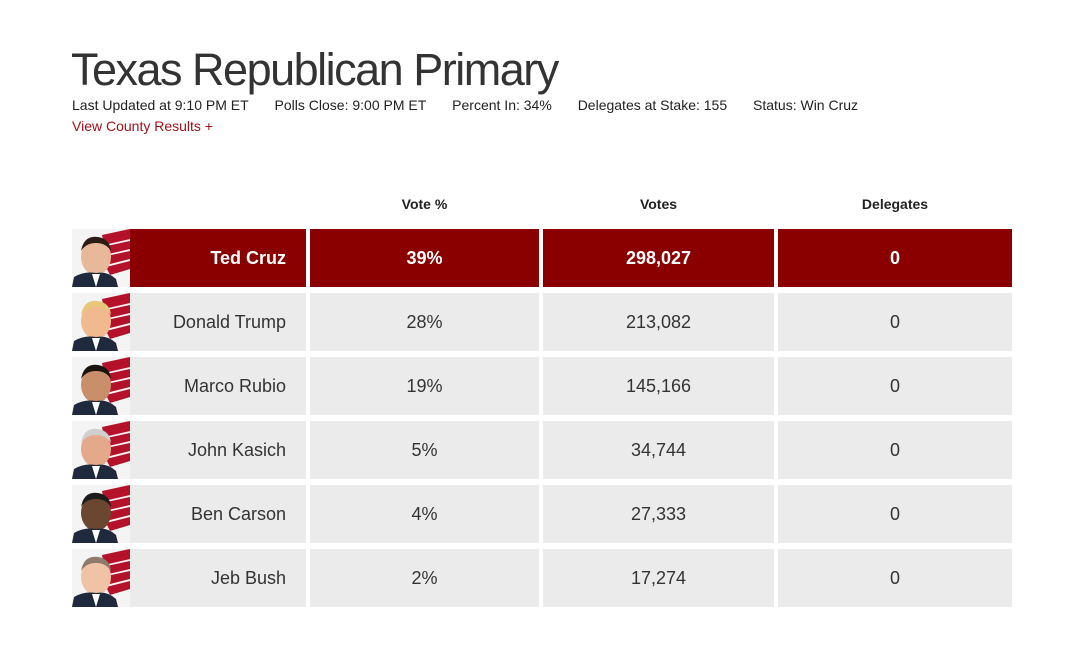 The image size is (1072, 653). Describe the element at coordinates (218, 578) in the screenshot. I see `candidate-name: Jeb Bush` at that location.